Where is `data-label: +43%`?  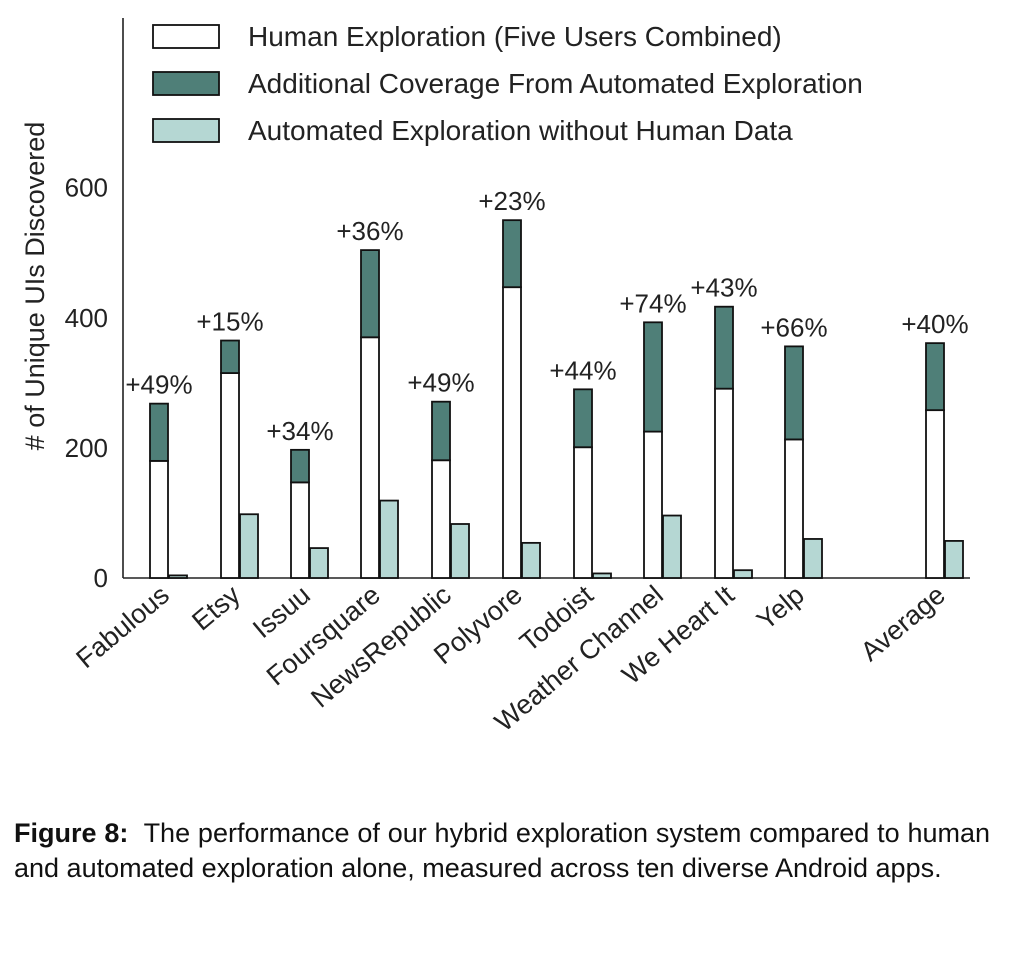
data-label: +43% is located at coordinates (723, 288).